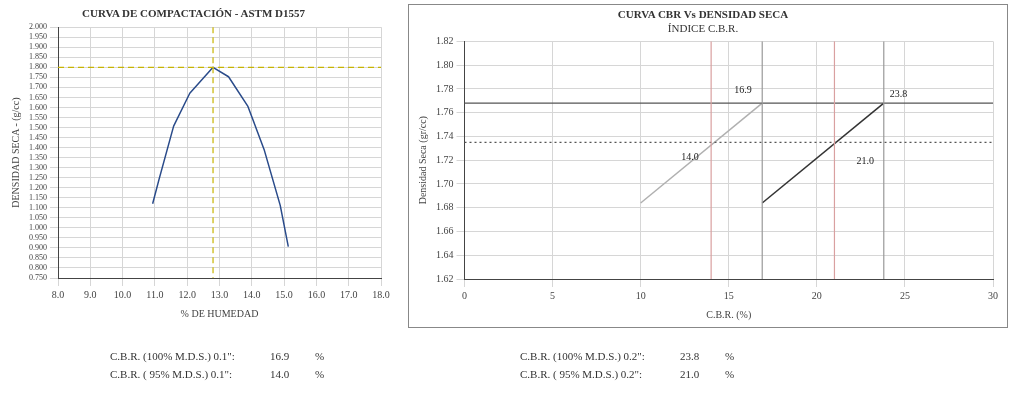 Image resolution: width=1012 pixels, height=401 pixels. Describe the element at coordinates (38, 57) in the screenshot. I see `y-tick-label: 1.850` at that location.